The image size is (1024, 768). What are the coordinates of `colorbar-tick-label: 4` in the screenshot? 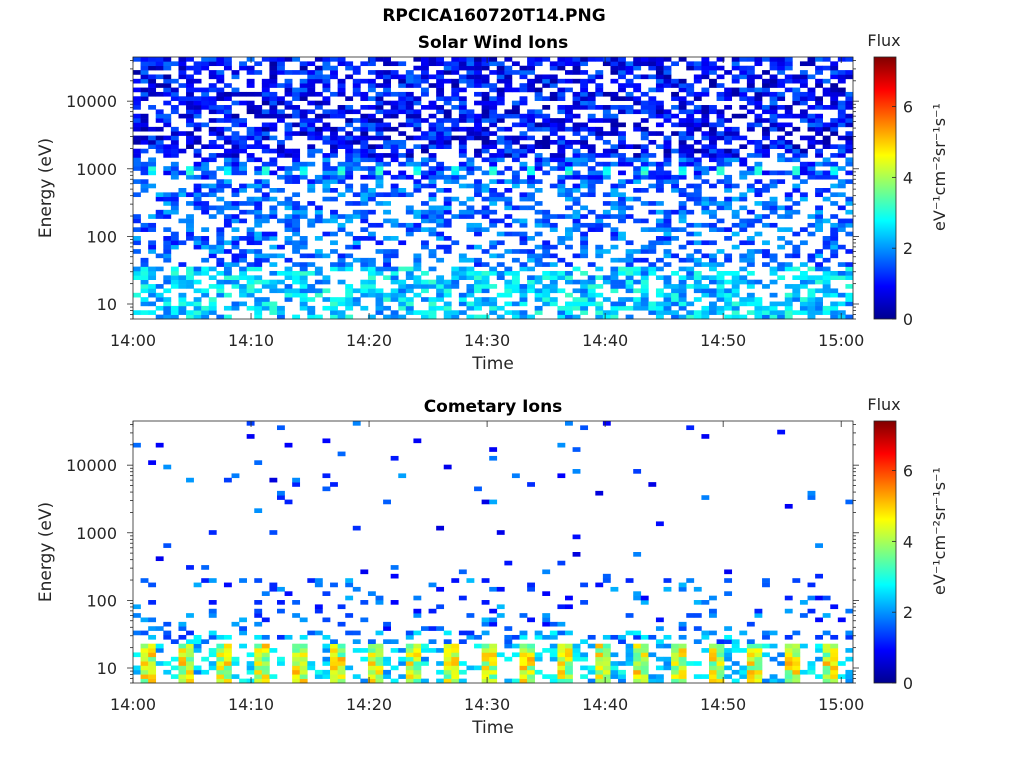 It's located at (908, 177).